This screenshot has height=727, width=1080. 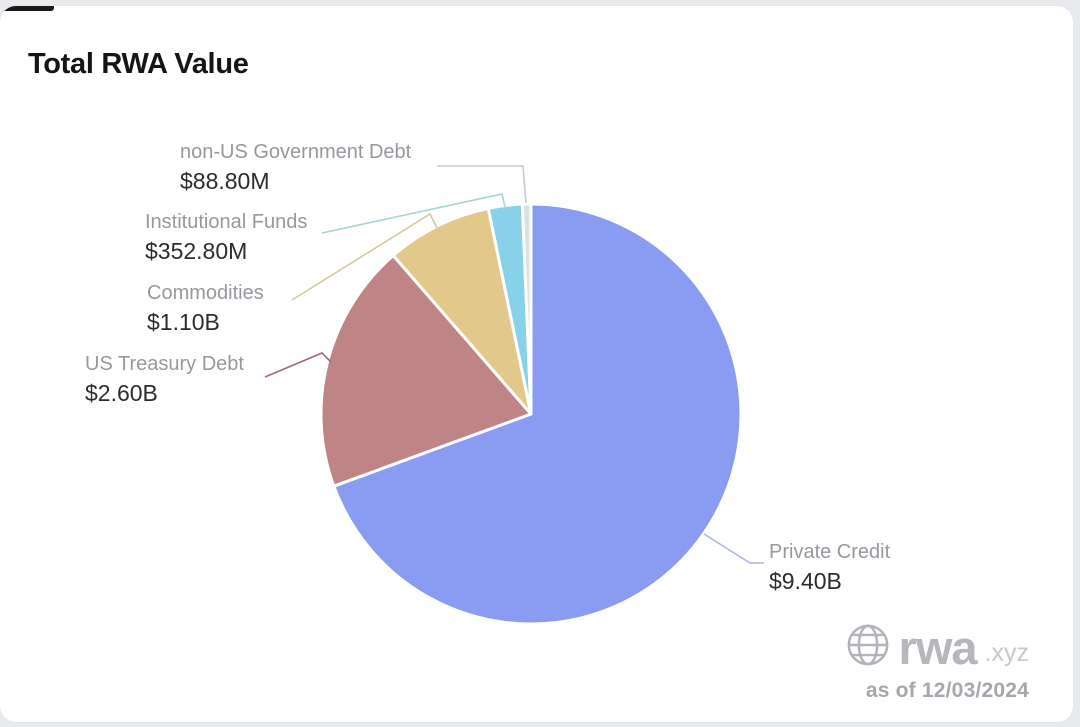 I want to click on slice-label-us-treasury-debt: US Treasury Debt $2.60B, so click(x=164, y=379).